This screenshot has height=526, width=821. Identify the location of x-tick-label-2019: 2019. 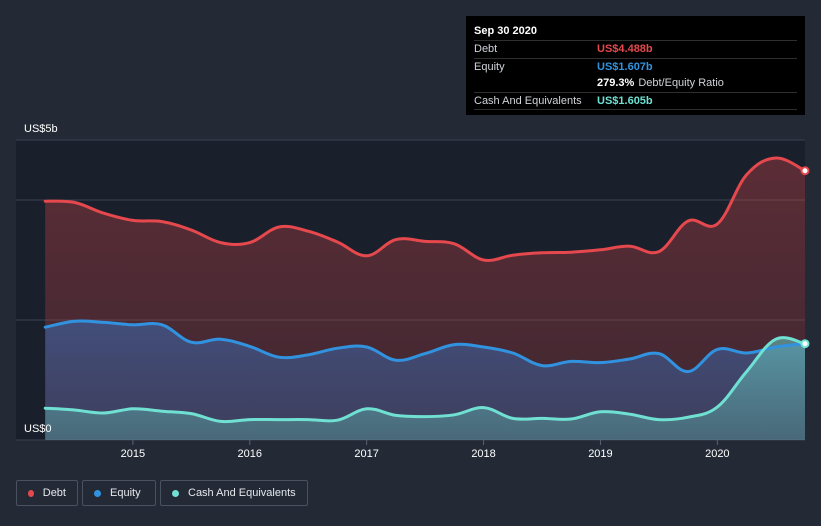
(600, 454).